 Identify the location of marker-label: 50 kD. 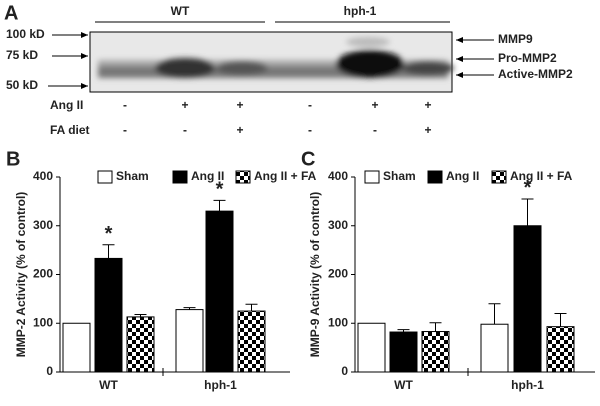
(22, 85).